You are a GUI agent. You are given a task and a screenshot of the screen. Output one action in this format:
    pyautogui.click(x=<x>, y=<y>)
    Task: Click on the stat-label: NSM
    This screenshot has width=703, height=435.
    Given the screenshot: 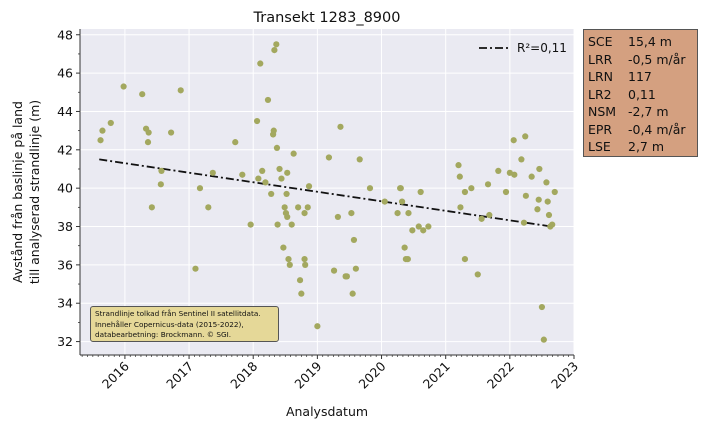 What is the action you would take?
    pyautogui.click(x=602, y=111)
    